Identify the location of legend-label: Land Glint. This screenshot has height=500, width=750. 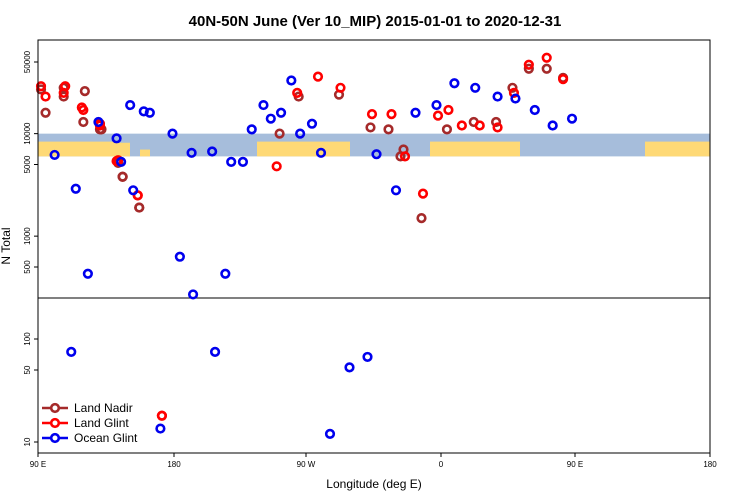
(101, 423).